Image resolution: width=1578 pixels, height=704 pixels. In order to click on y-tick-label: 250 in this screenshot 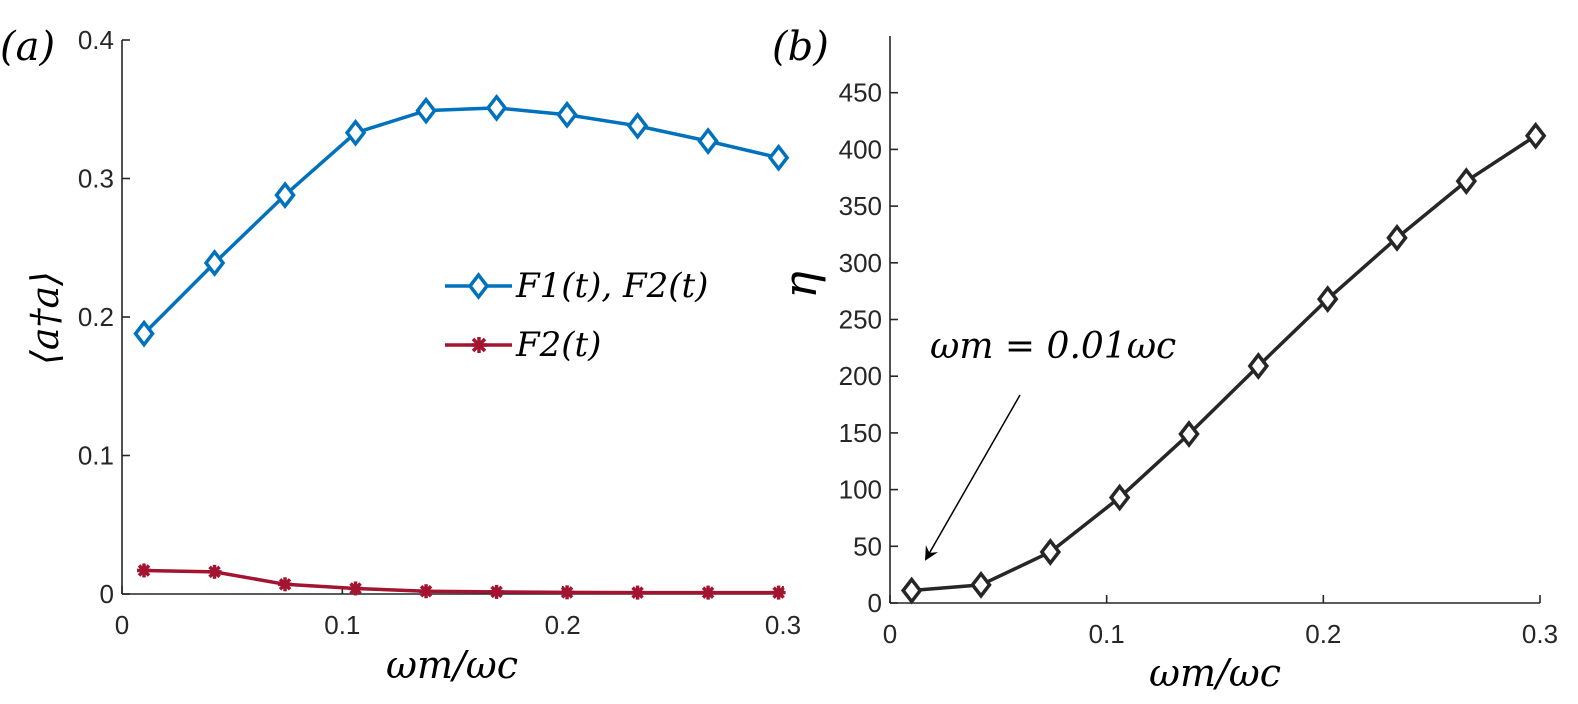, I will do `click(860, 320)`.